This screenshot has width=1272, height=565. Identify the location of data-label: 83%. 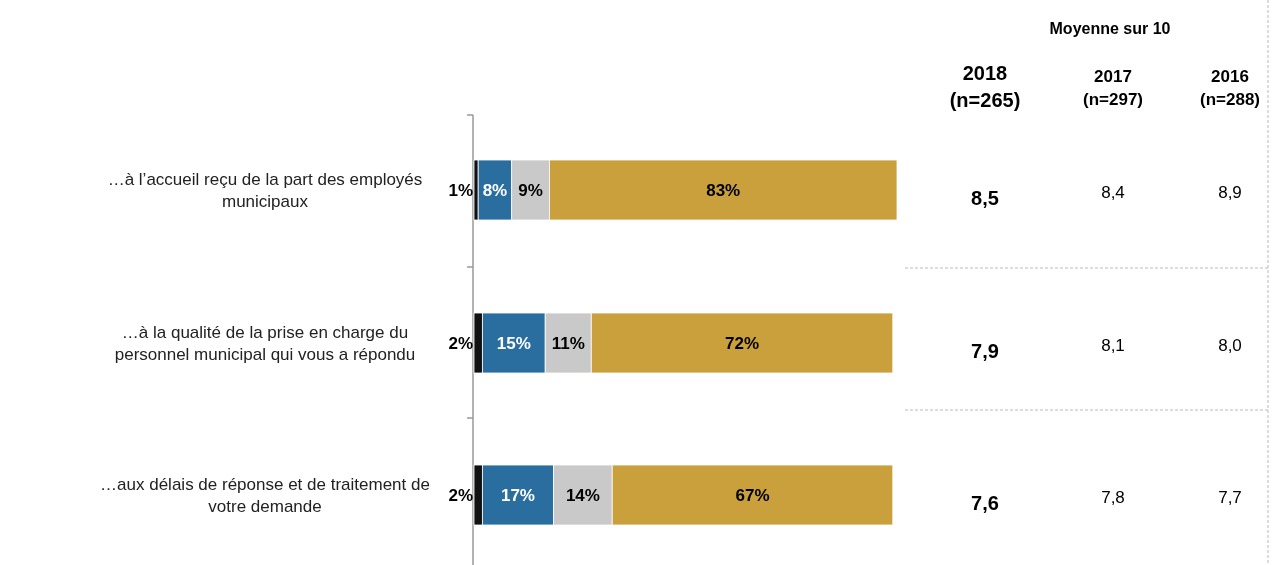
(723, 190).